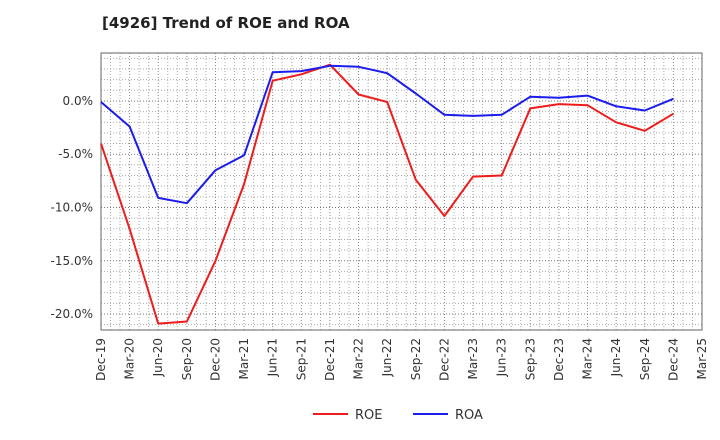  I want to click on x-tick-label: Jun-23, so click(502, 357).